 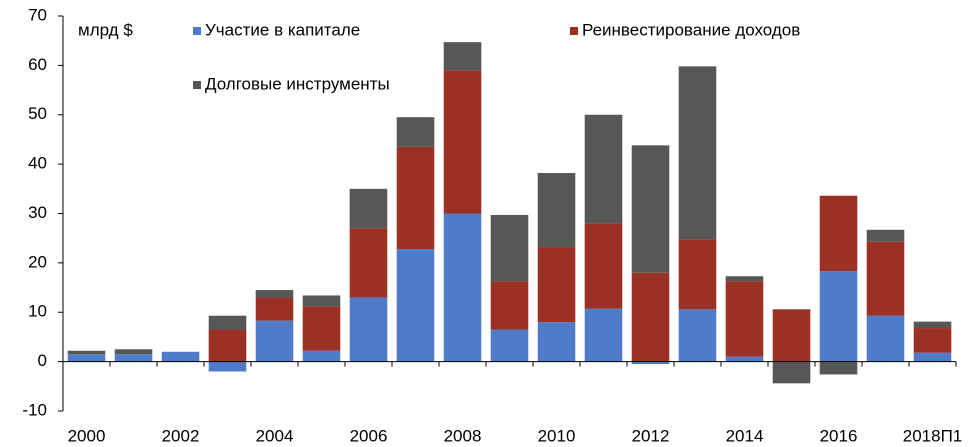 I want to click on y-tick-label: 50, so click(x=37, y=113).